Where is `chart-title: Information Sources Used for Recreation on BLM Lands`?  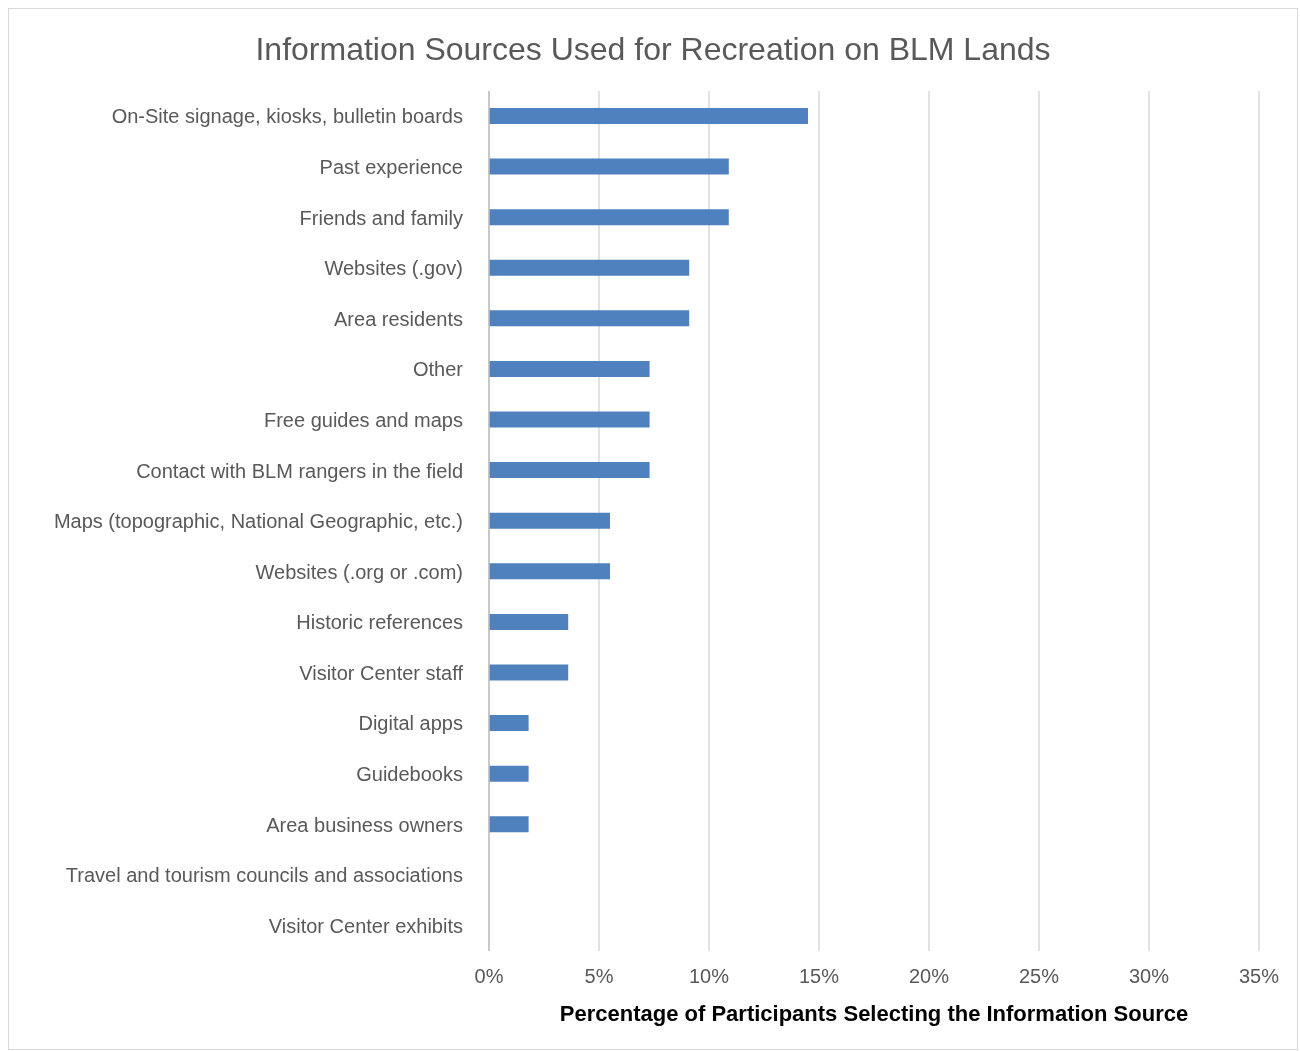
chart-title: Information Sources Used for Recreation on BLM Lands is located at coordinates (653, 50).